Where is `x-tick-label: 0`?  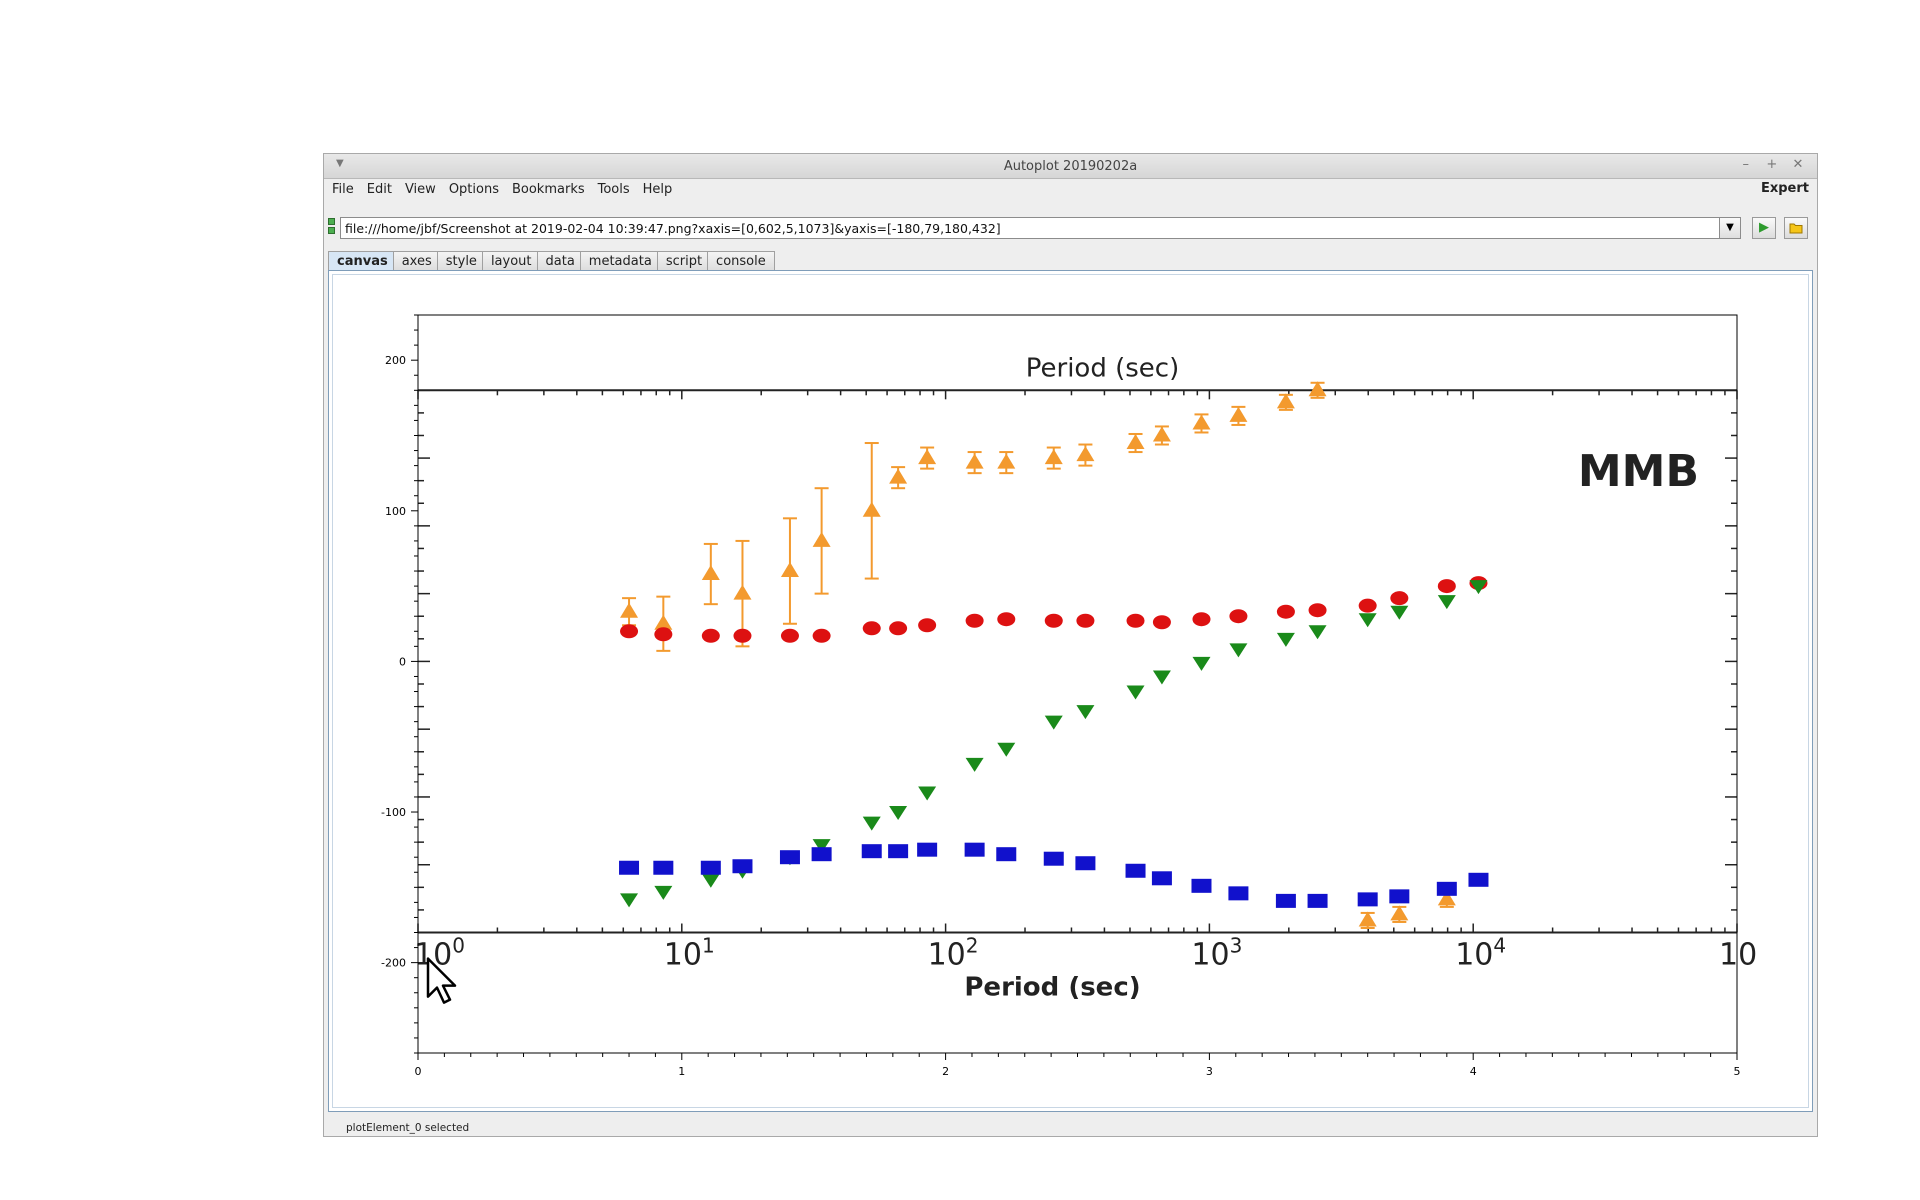 x-tick-label: 0 is located at coordinates (418, 1071).